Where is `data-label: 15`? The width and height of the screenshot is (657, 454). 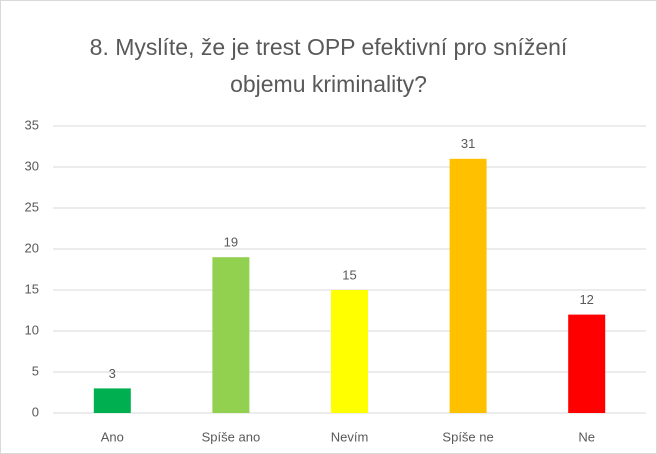 data-label: 15 is located at coordinates (349, 274).